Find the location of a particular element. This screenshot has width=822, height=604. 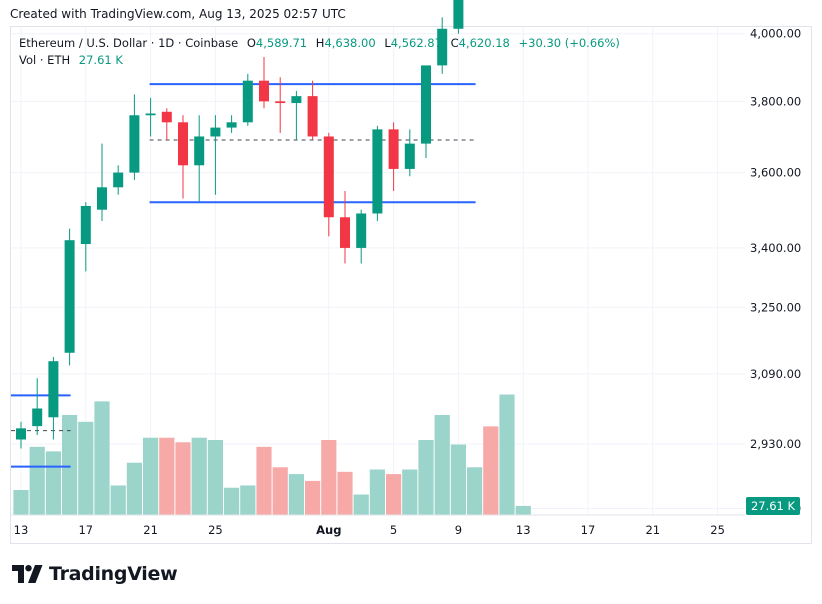

legend-high-label: H is located at coordinates (320, 43).